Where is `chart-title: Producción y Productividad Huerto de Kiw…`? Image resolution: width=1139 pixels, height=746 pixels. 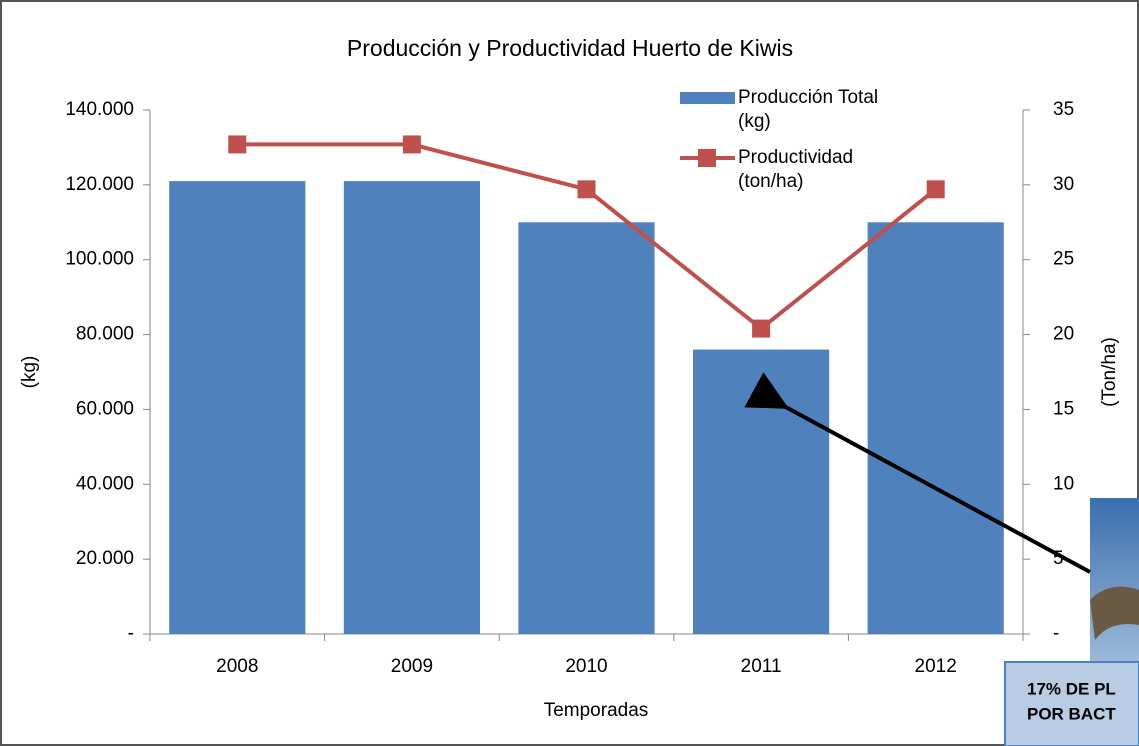 chart-title: Producción y Productividad Huerto de Kiw… is located at coordinates (570, 48).